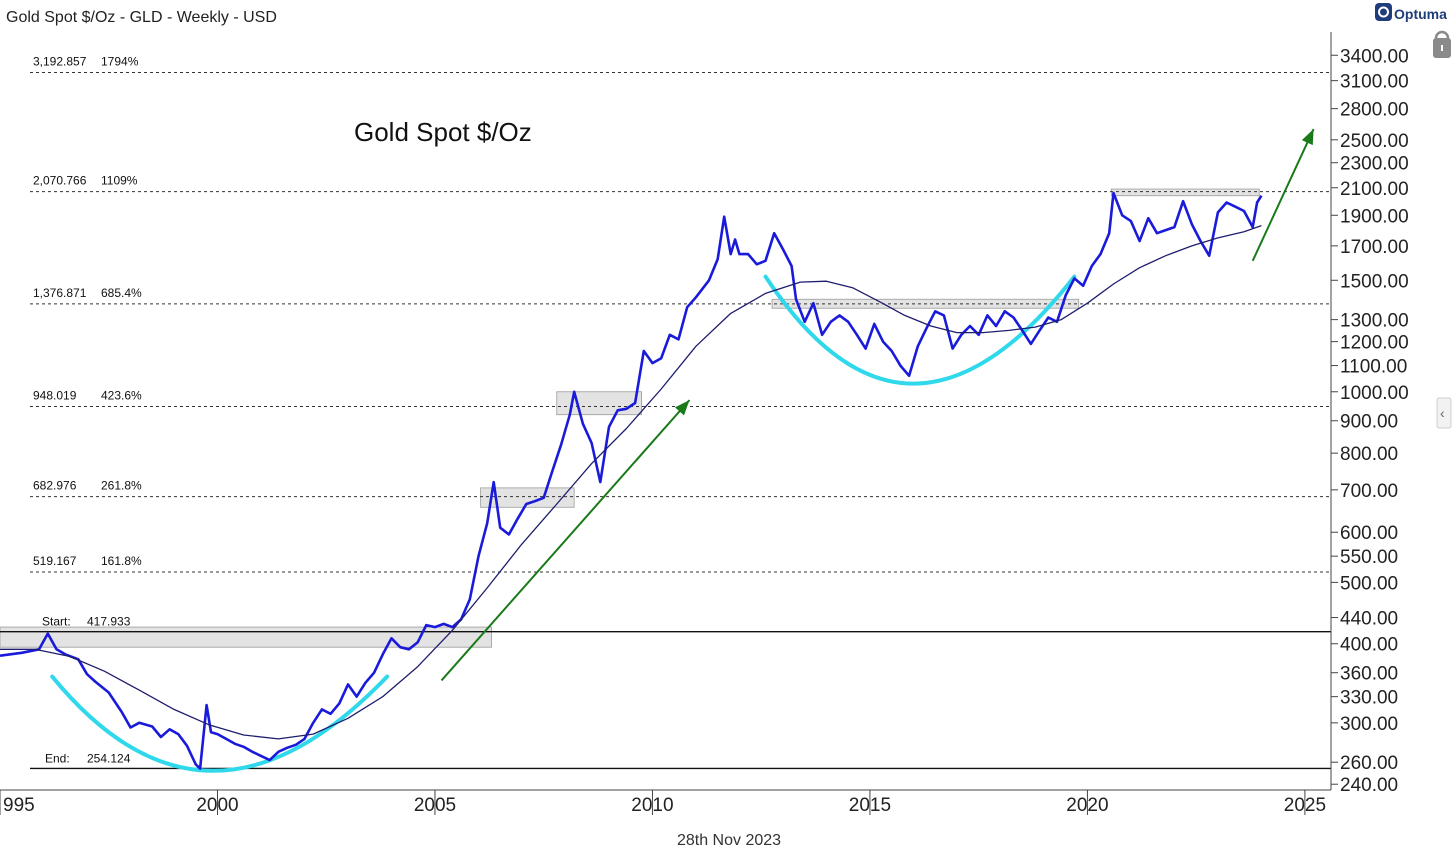 The image size is (1456, 853). I want to click on fib-level-percent: 1109%, so click(119, 181).